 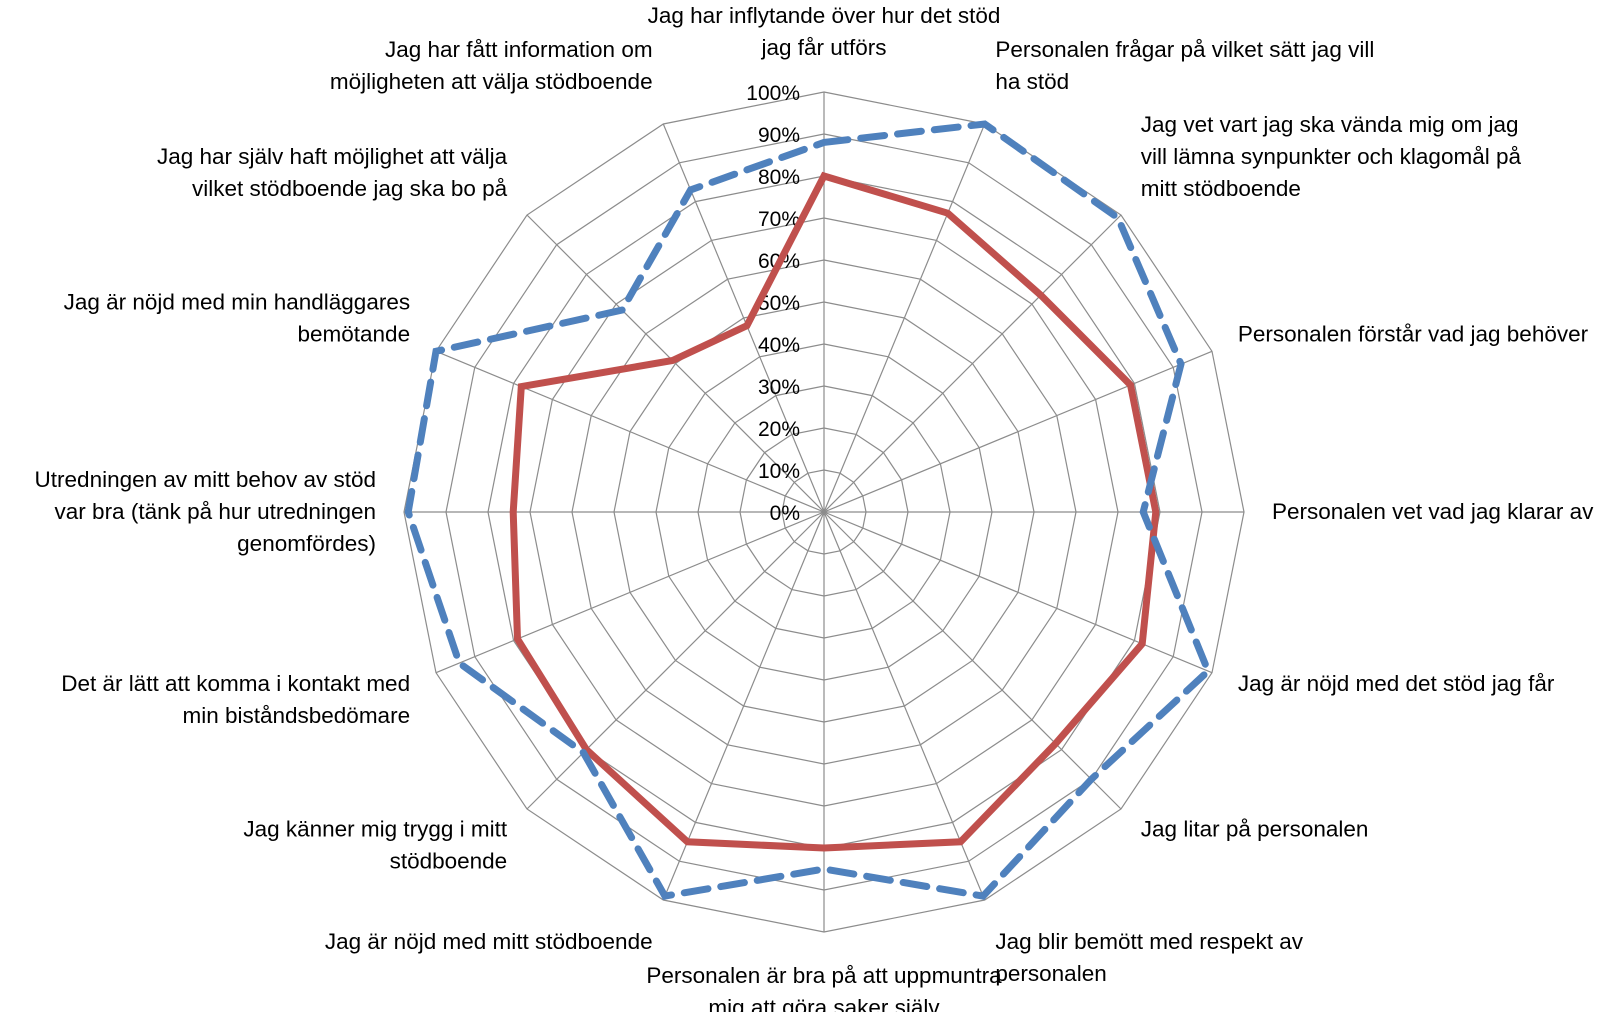 I want to click on tick-label-2: 20%, so click(x=779, y=429).